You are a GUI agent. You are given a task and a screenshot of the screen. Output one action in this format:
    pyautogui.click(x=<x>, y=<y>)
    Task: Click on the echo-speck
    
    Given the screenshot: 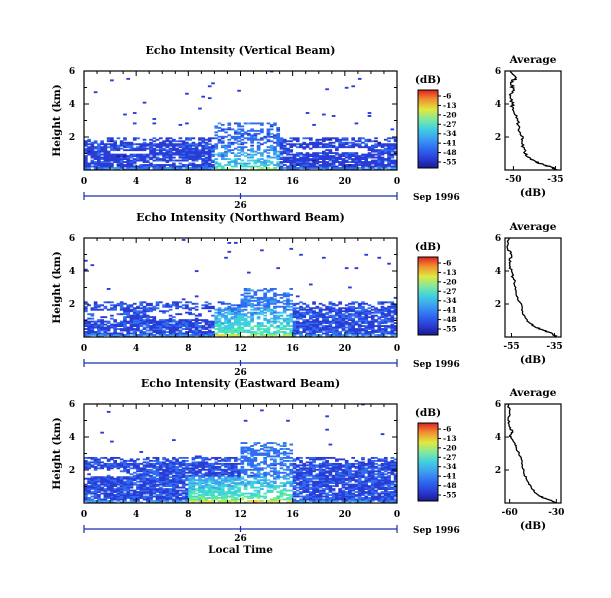 What is the action you would take?
    pyautogui.click(x=369, y=116)
    